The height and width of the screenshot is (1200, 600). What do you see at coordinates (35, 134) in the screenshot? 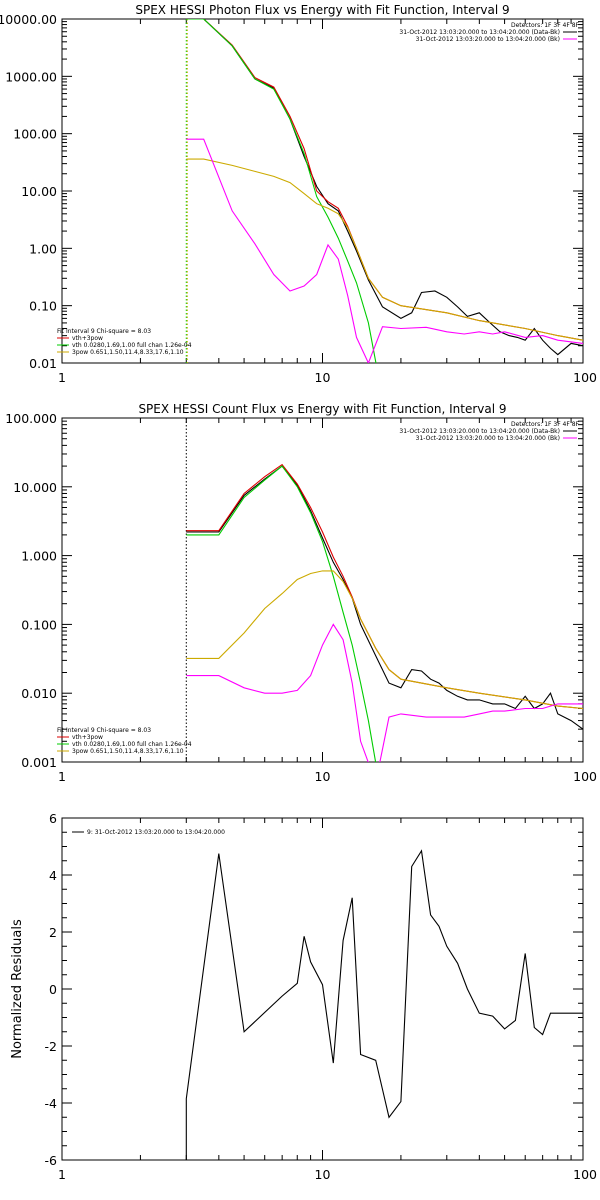
I see `photon-y-tick-label: 100.00` at bounding box center [35, 134].